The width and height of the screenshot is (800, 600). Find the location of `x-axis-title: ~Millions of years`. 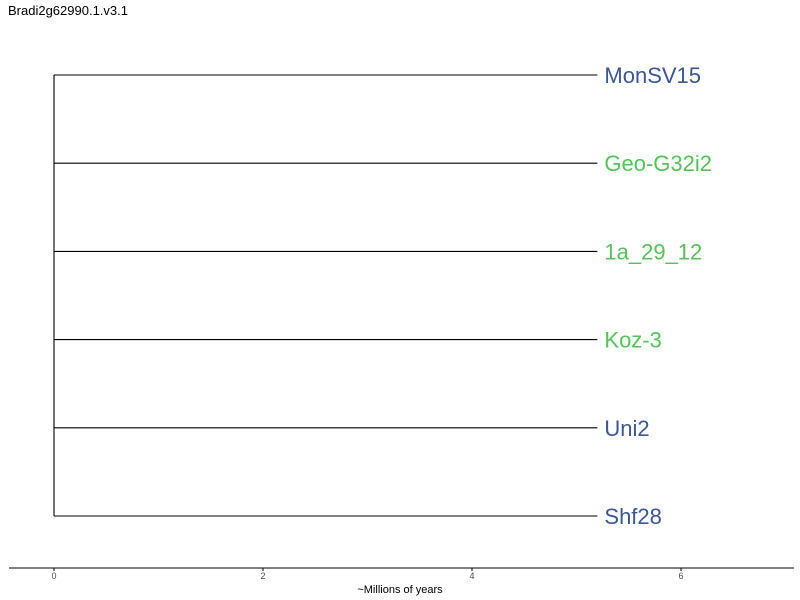

x-axis-title: ~Millions of years is located at coordinates (400, 590).